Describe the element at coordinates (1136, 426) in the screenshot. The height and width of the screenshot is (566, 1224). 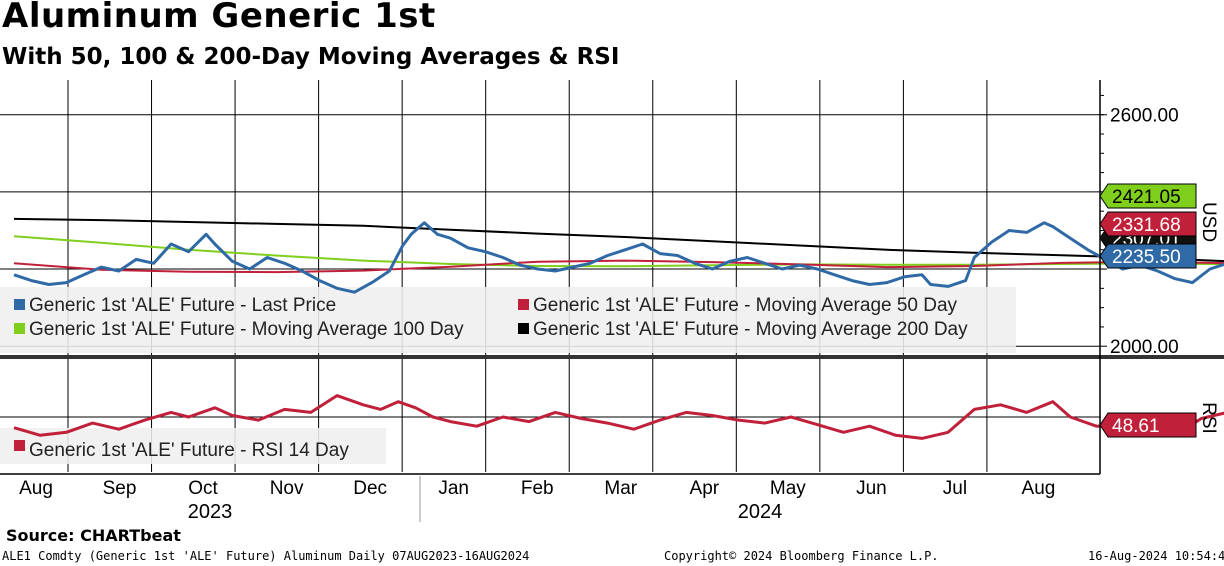
I see `last-value-tag-rsi-label: 48.61` at that location.